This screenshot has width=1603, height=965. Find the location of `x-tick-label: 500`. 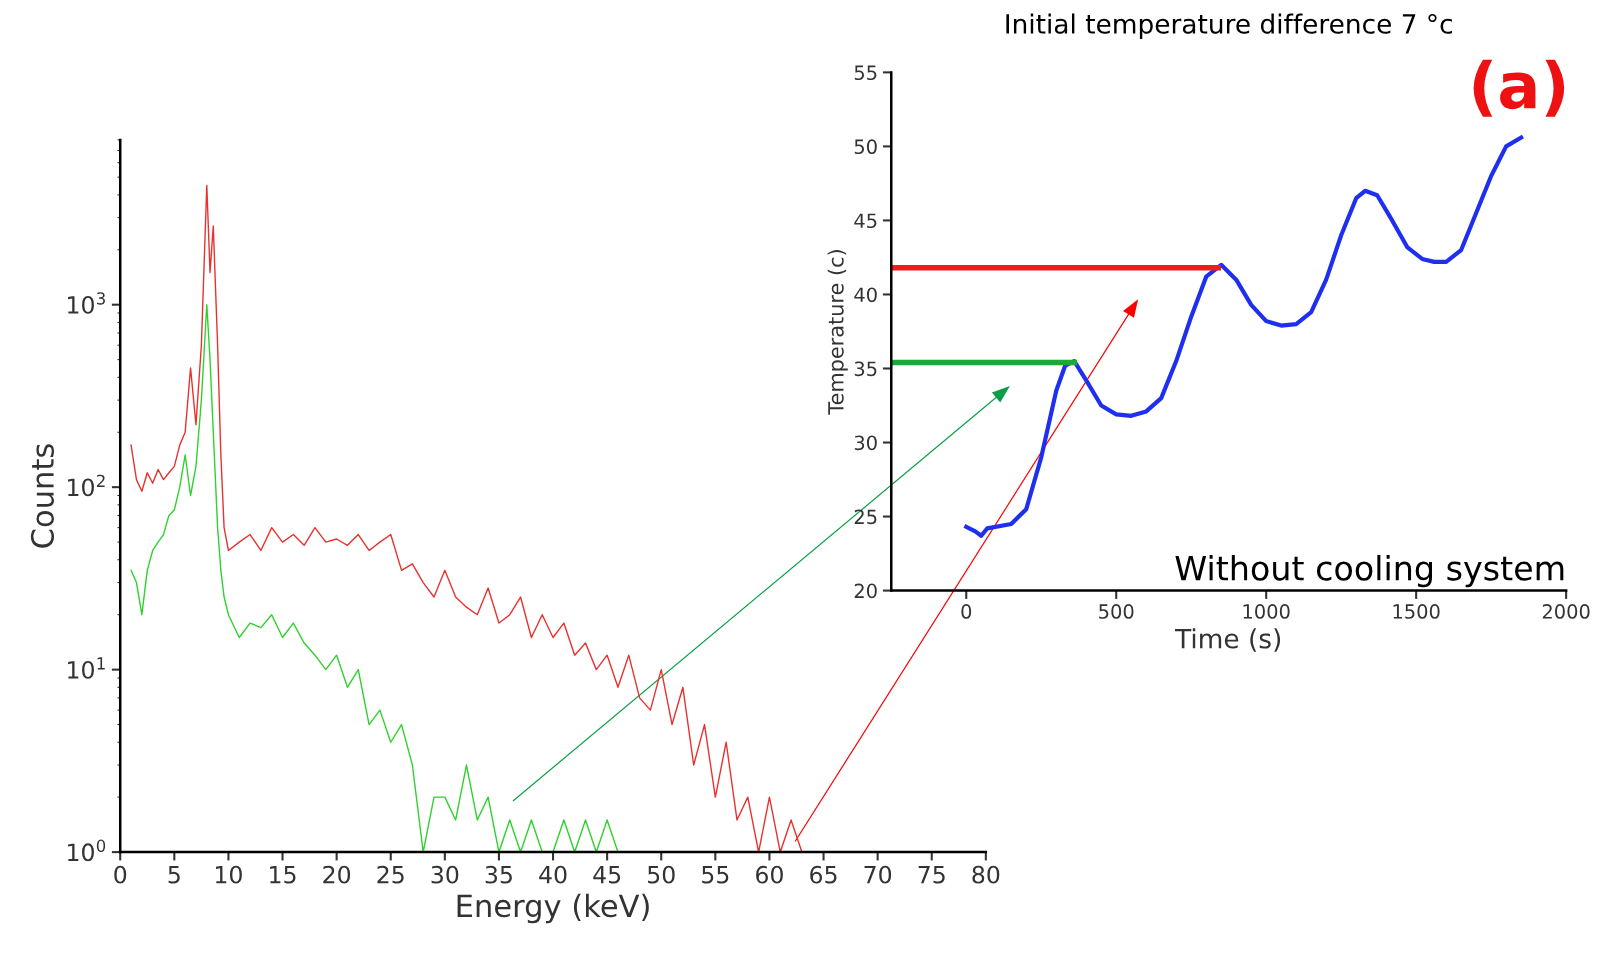

x-tick-label: 500 is located at coordinates (1116, 611).